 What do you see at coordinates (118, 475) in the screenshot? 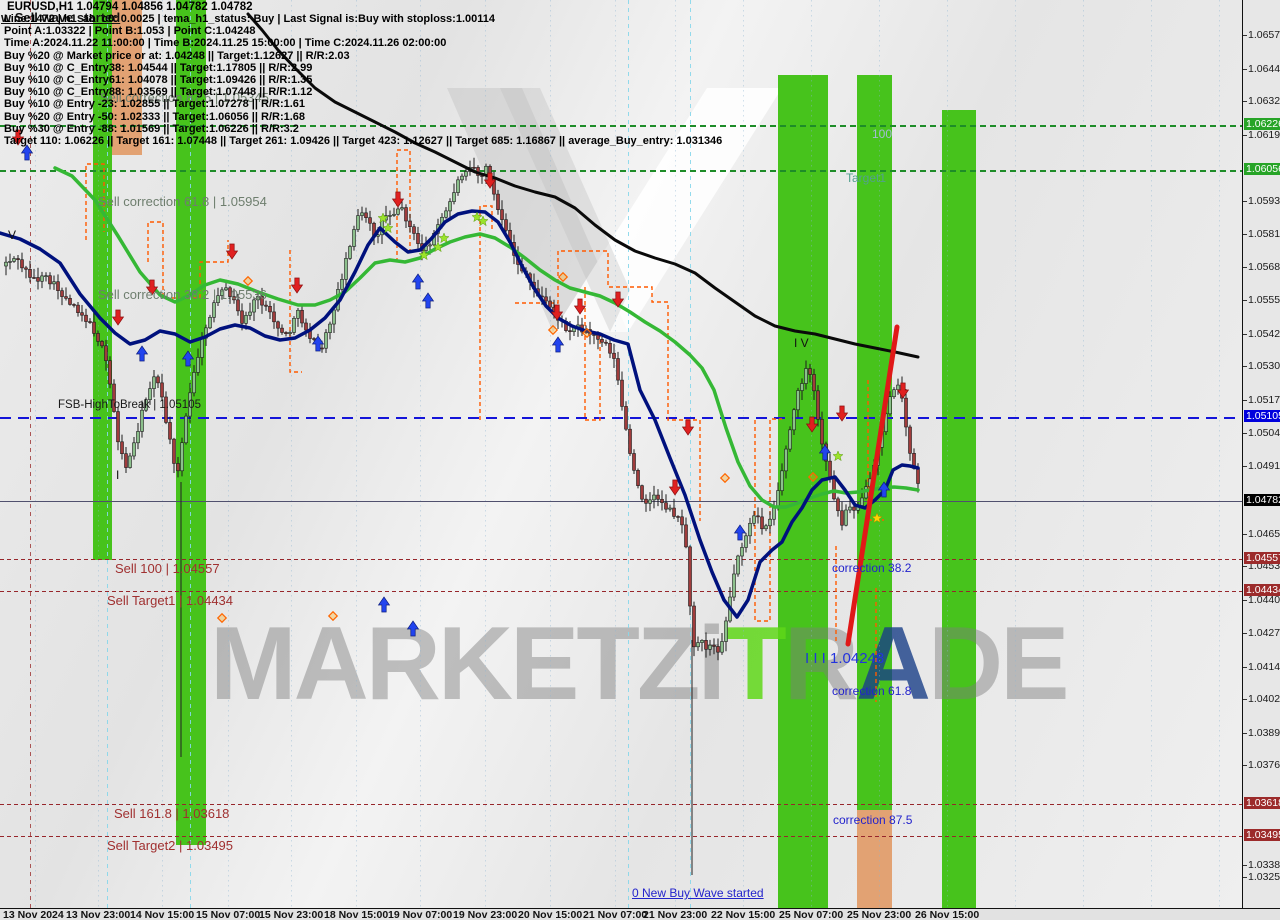
I see `annotation-label: I` at bounding box center [118, 475].